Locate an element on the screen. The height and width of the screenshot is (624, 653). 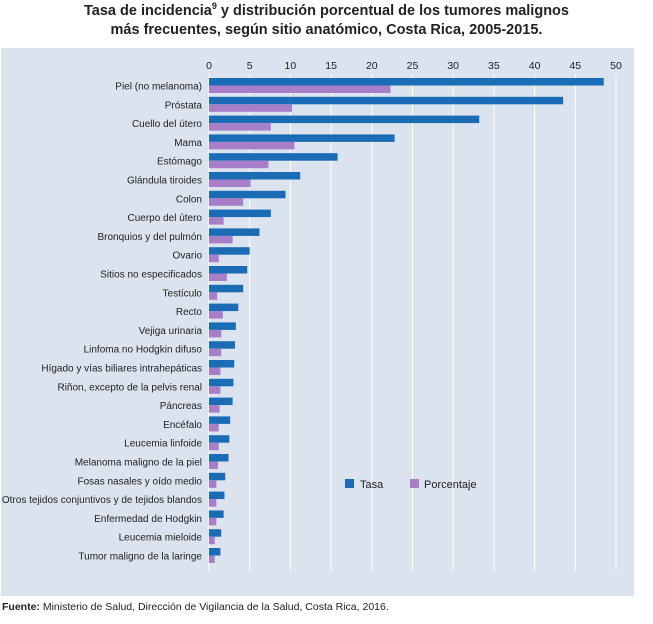
category-label: Melanoma maligno de la piel is located at coordinates (138, 463).